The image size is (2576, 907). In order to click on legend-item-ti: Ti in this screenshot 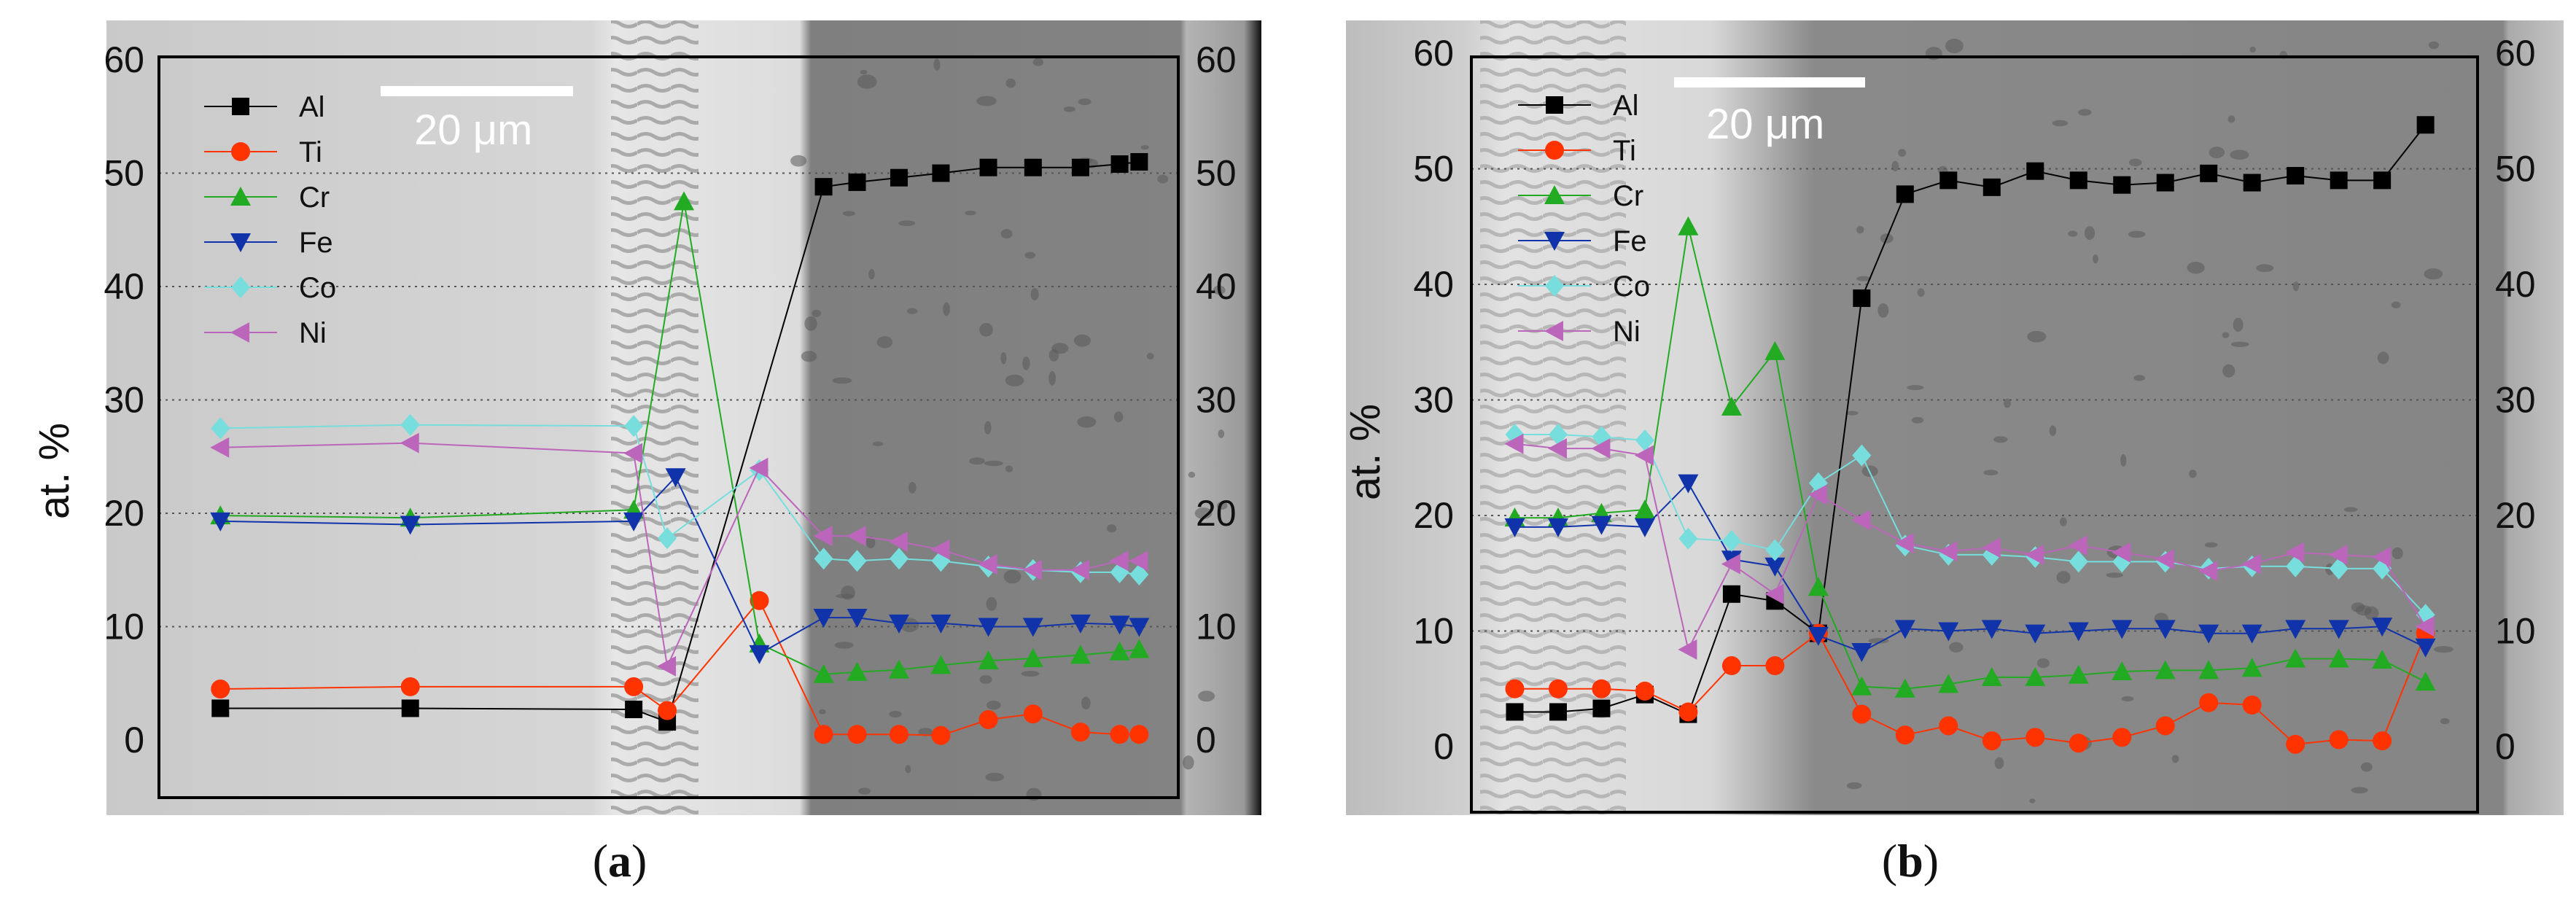, I will do `click(263, 152)`.